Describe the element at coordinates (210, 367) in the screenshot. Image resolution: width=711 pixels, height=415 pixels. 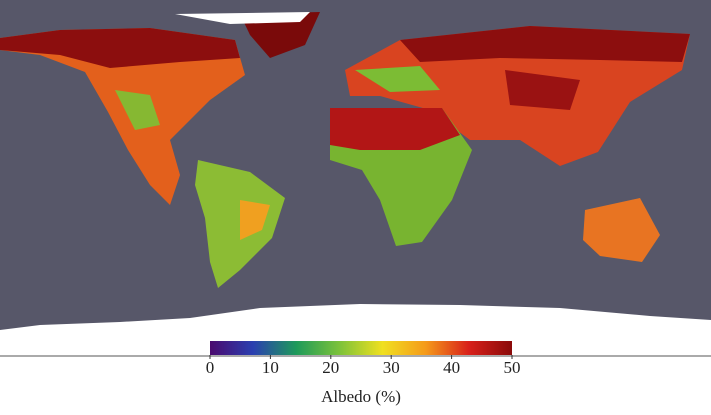
I see `colorbar-tick-label: 0` at that location.